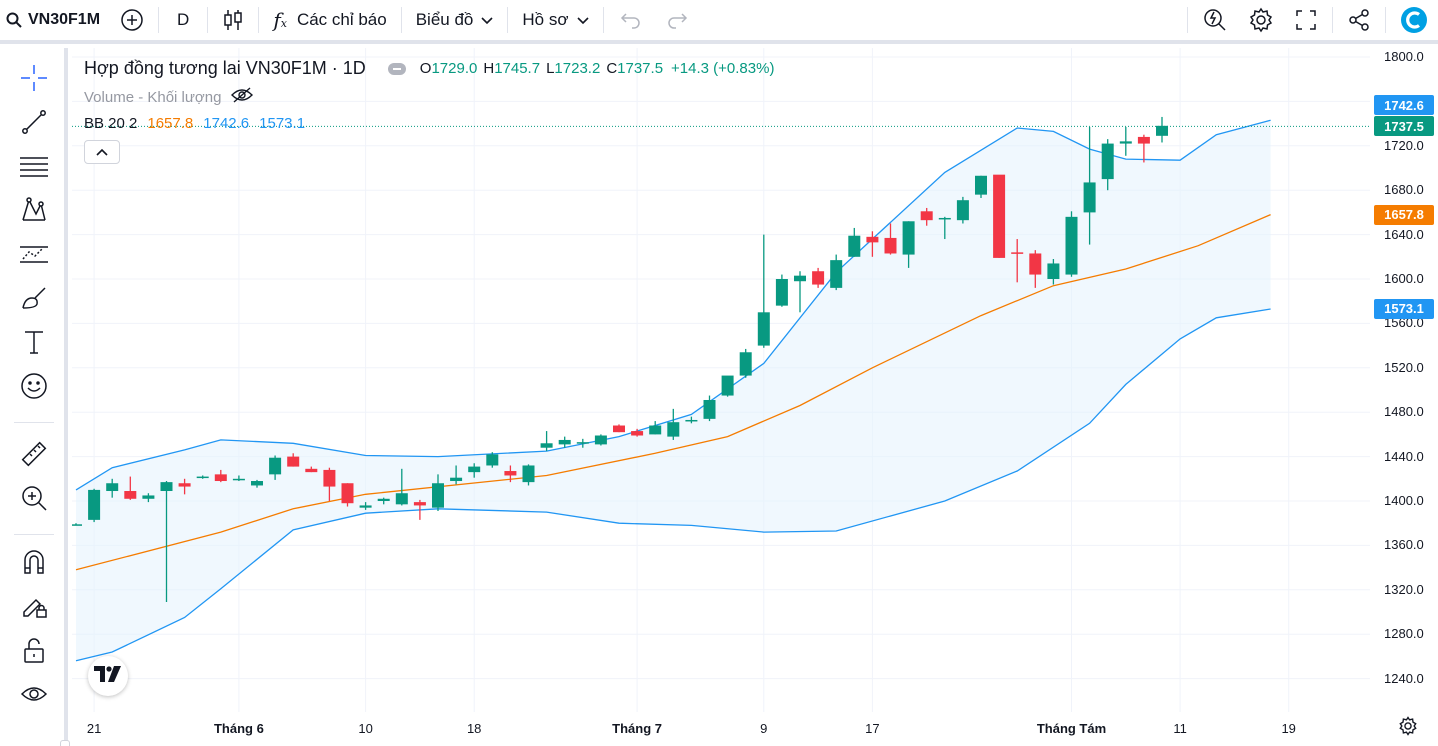 This screenshot has height=746, width=1438. Describe the element at coordinates (329, 20) in the screenshot. I see `indicators-button: fx Các chỉ báo` at that location.